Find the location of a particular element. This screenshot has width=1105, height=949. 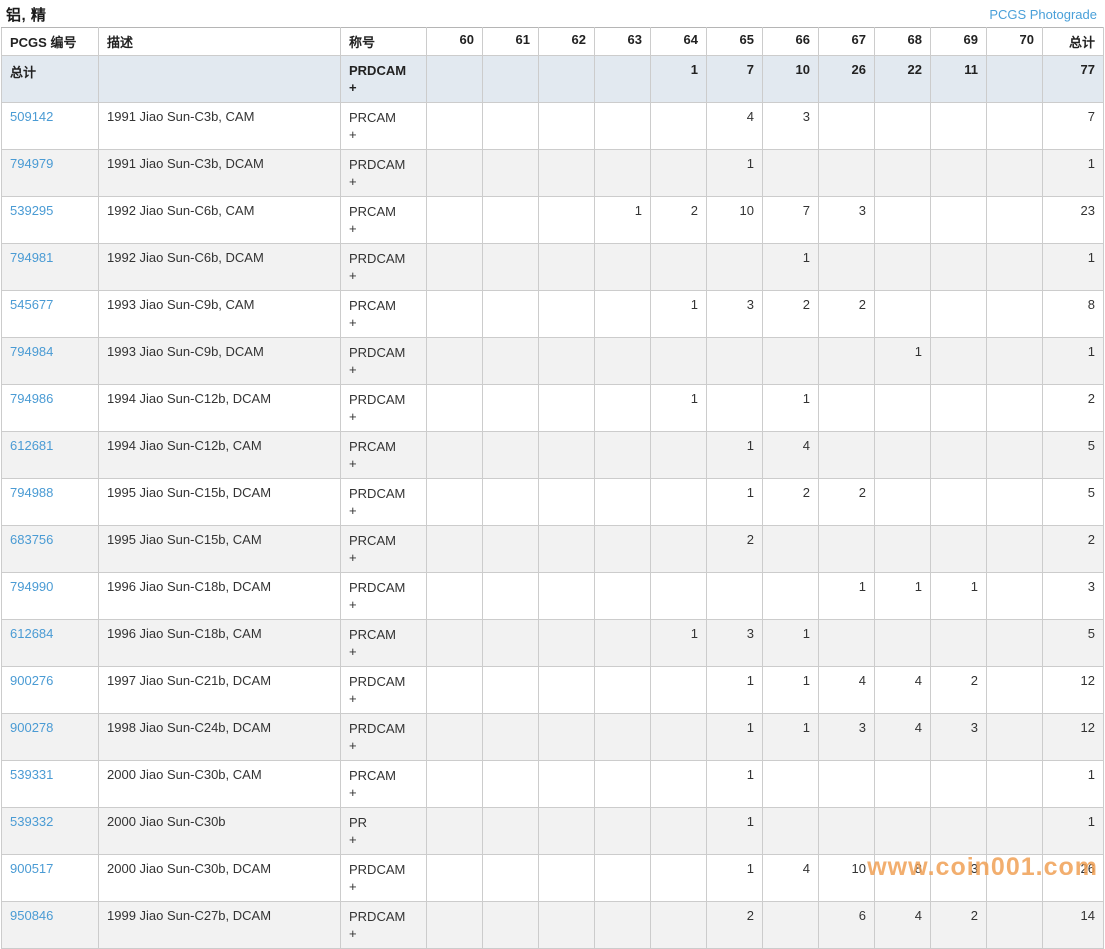

pcgs-number-link: 900517 is located at coordinates (32, 868).